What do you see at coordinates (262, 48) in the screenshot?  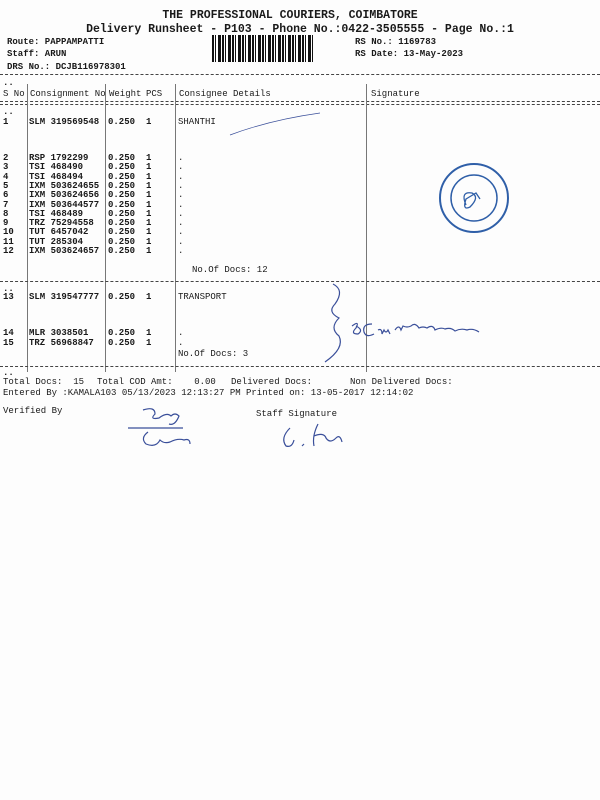 I see `barcode` at bounding box center [262, 48].